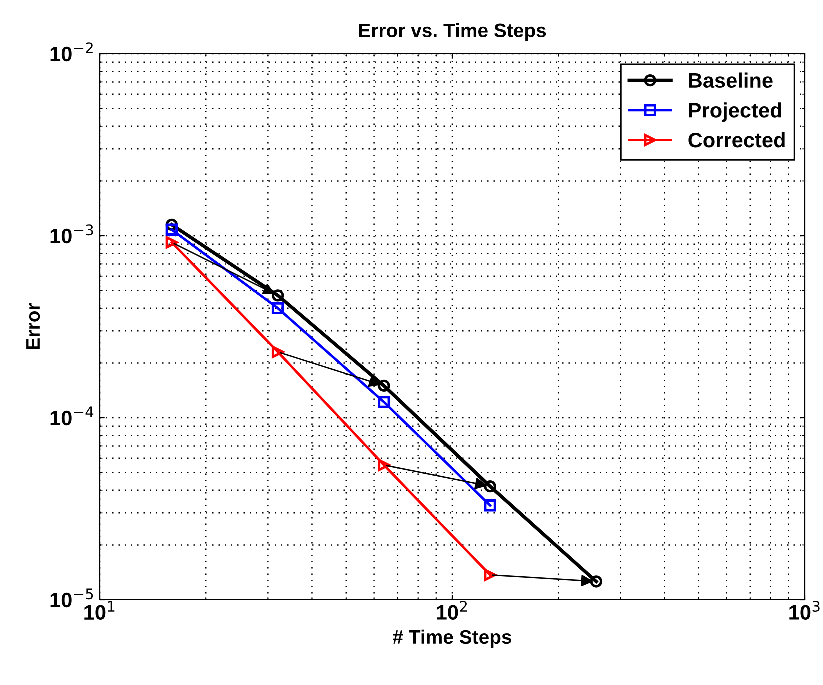  Describe the element at coordinates (99, 610) in the screenshot. I see `x-tick-label: 10$^{1}$` at that location.